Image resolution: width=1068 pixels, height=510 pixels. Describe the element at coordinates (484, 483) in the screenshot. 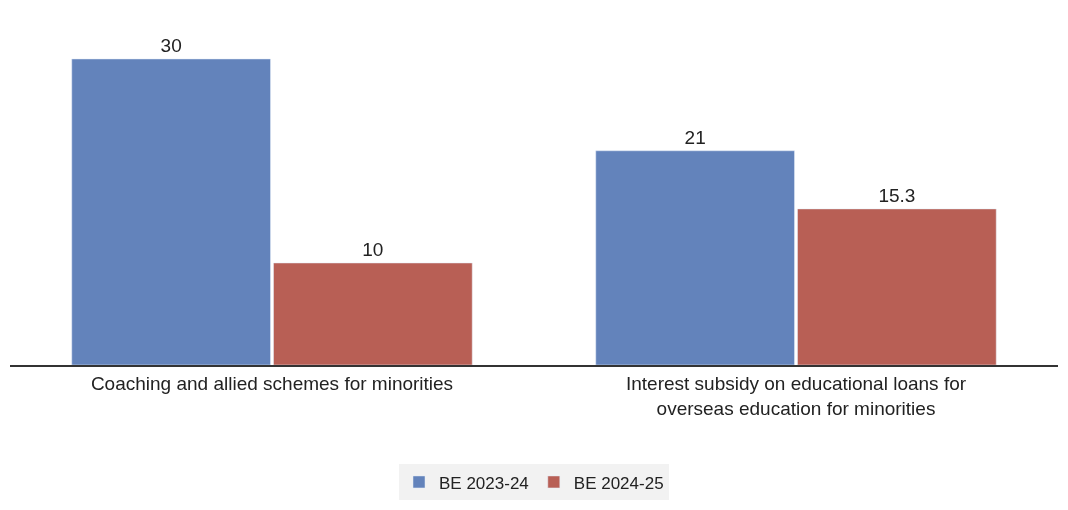

I see `legend-label: BE 2023-24` at that location.